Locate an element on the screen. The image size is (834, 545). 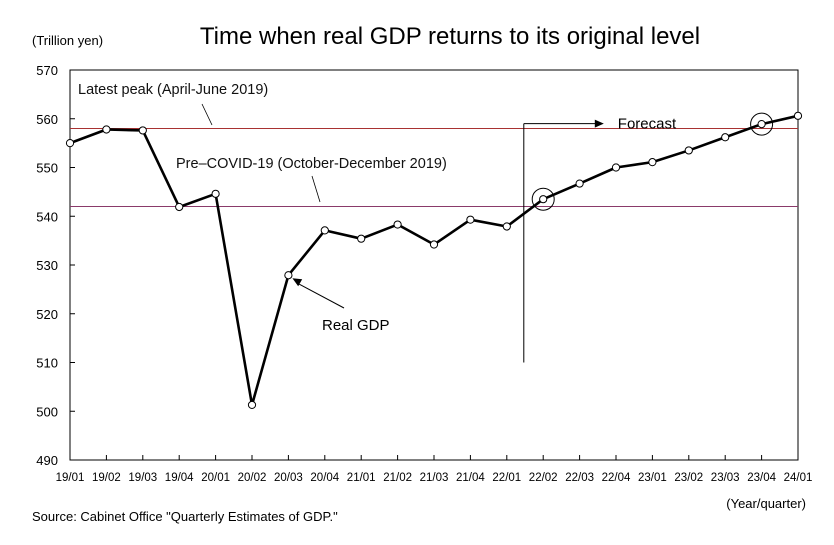
x-tick-label: 22/03 is located at coordinates (579, 478).